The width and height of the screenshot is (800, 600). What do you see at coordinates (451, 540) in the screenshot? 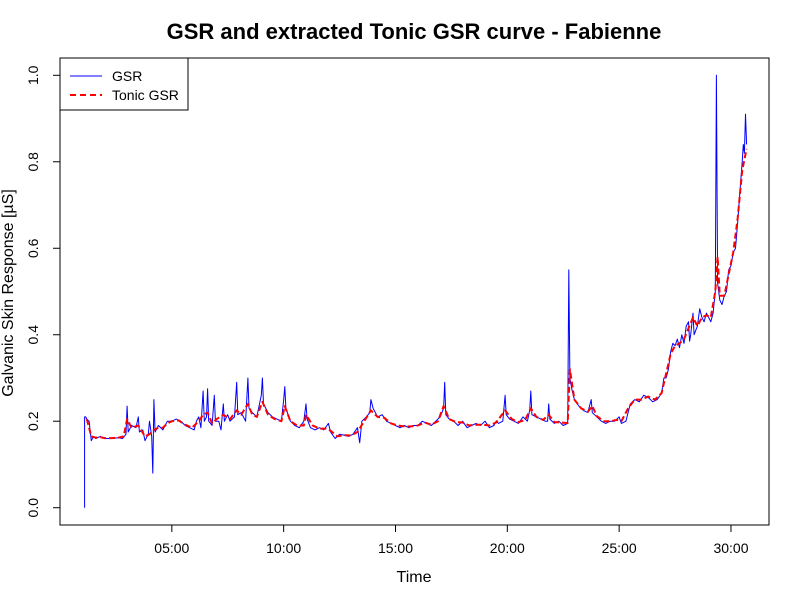
I see `x-axis: 05:00 10:00 15:00 20:00 25:00 30:00` at bounding box center [451, 540].